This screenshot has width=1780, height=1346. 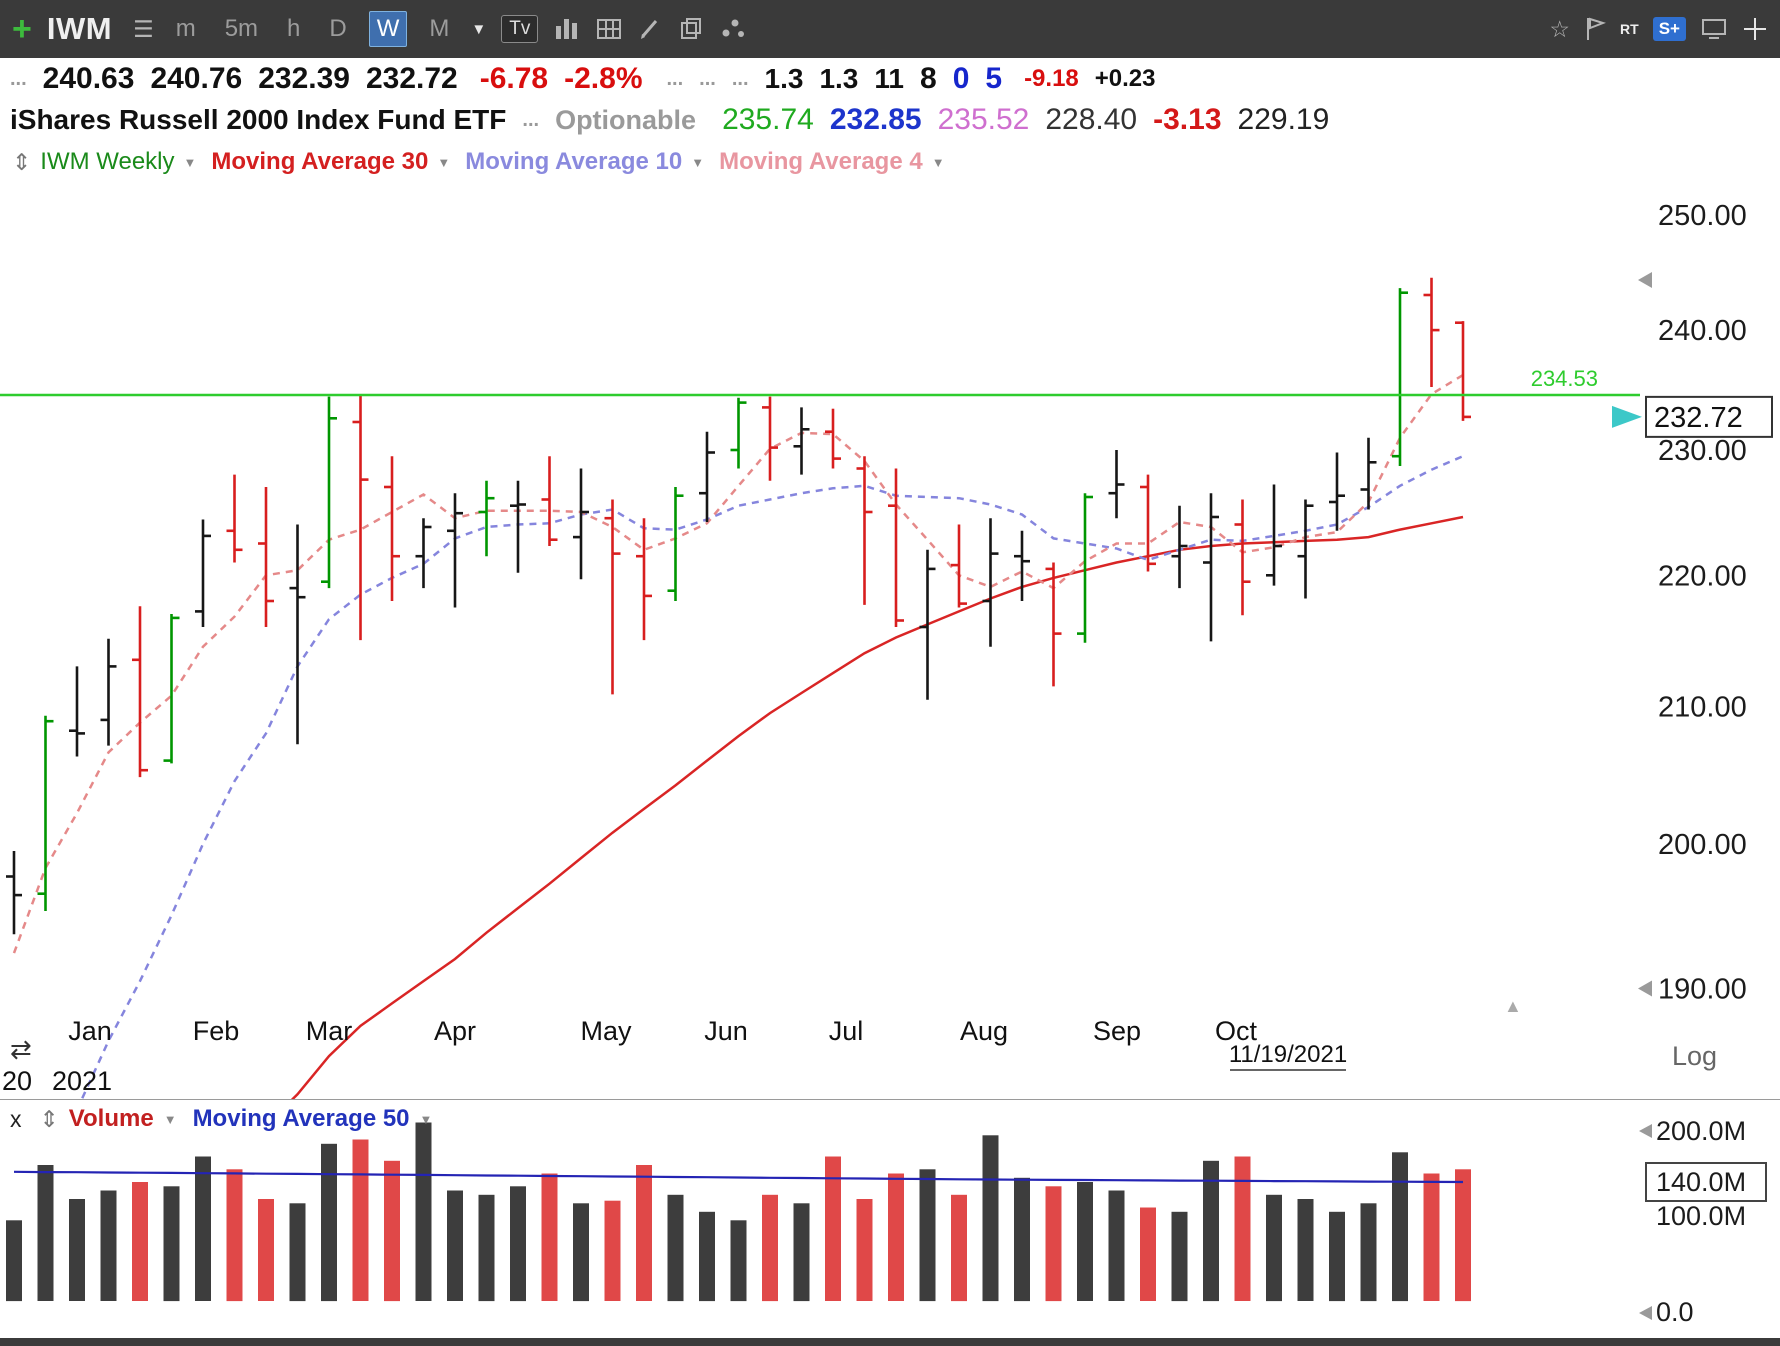 What do you see at coordinates (520, 29) in the screenshot?
I see `tv-tool-icon: Tv` at bounding box center [520, 29].